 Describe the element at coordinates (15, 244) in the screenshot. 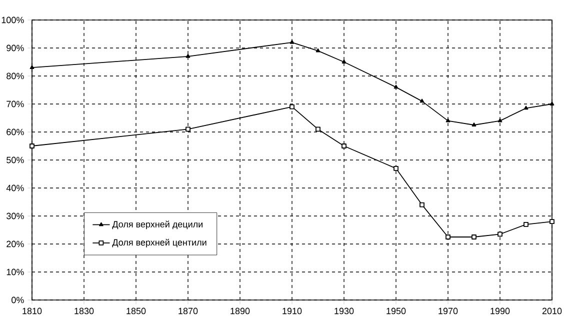

I see `y-tick-label: 20%` at that location.